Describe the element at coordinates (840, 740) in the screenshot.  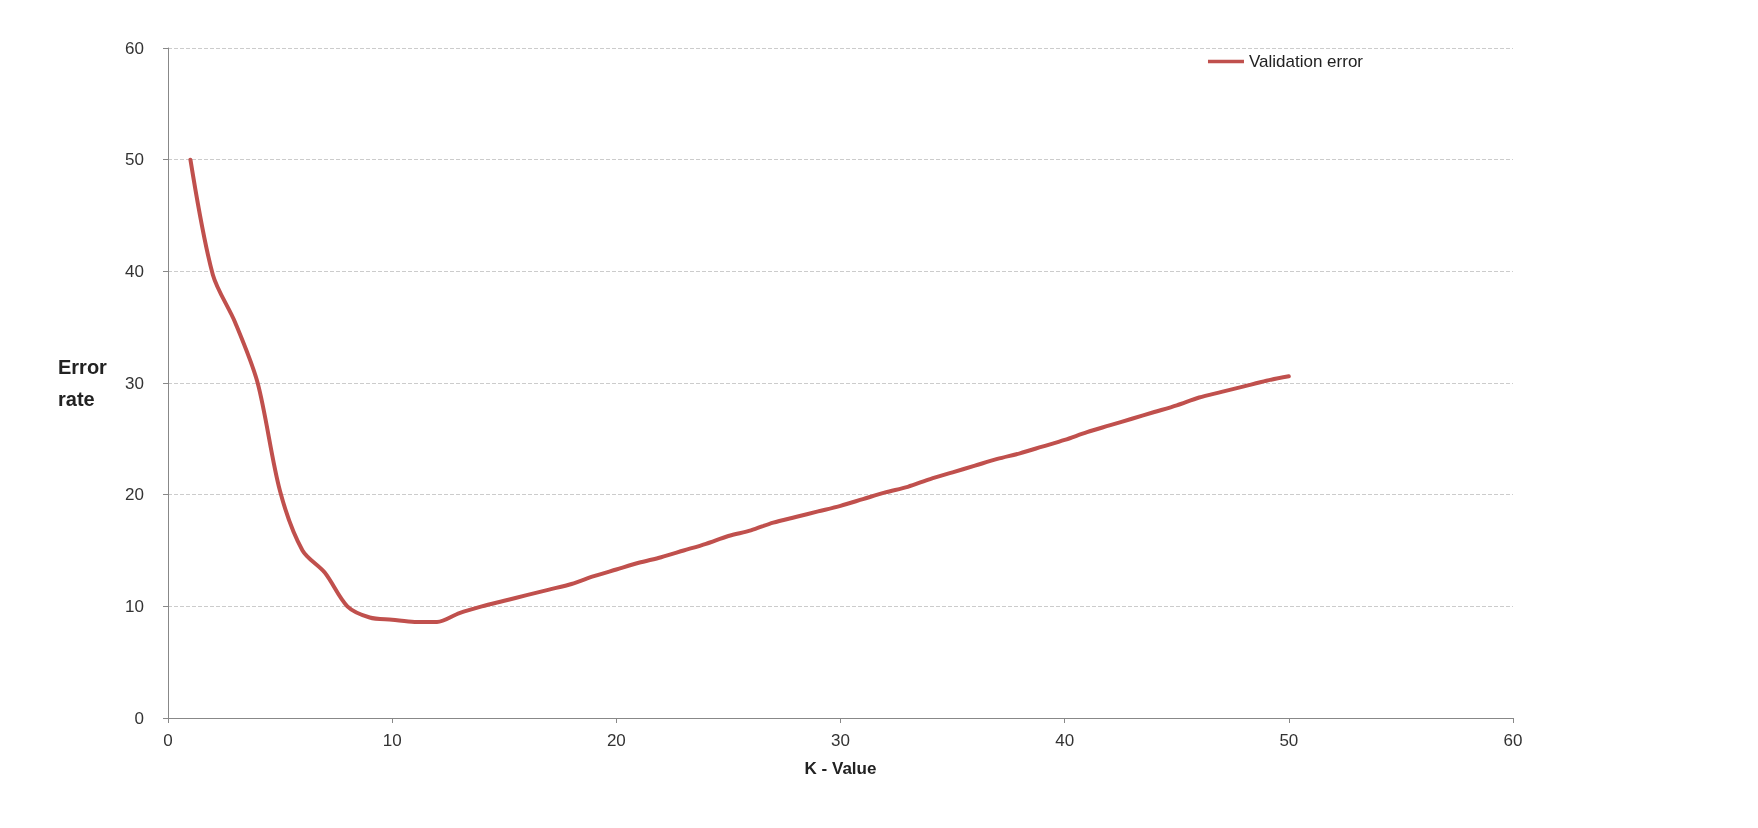
I see `x-tick-label: 30` at that location.